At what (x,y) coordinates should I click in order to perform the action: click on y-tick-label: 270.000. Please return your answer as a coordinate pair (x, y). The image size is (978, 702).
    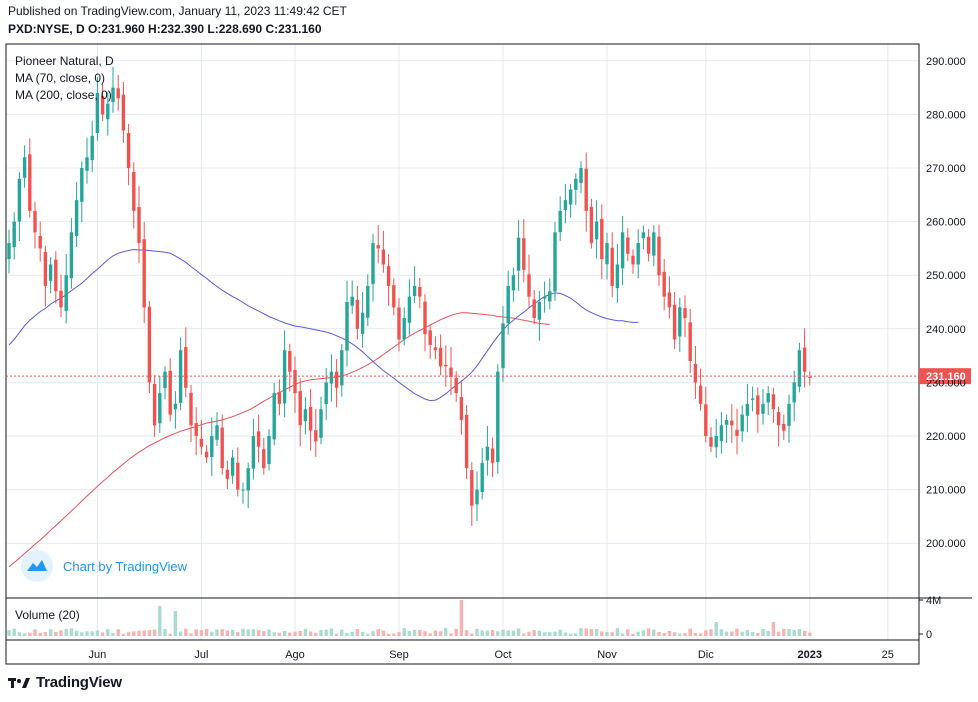
    Looking at the image, I should click on (946, 169).